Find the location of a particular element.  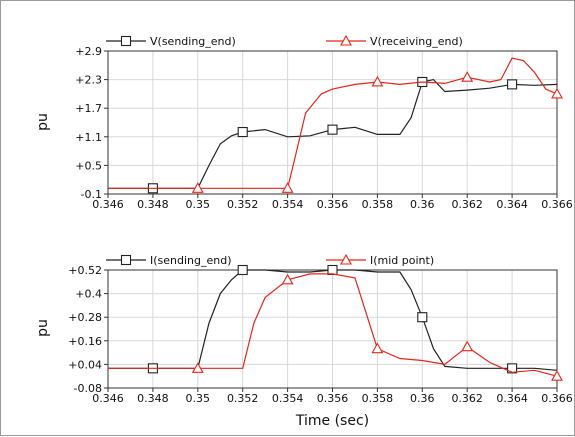

y-tick-label: +0.52 is located at coordinates (85, 270).